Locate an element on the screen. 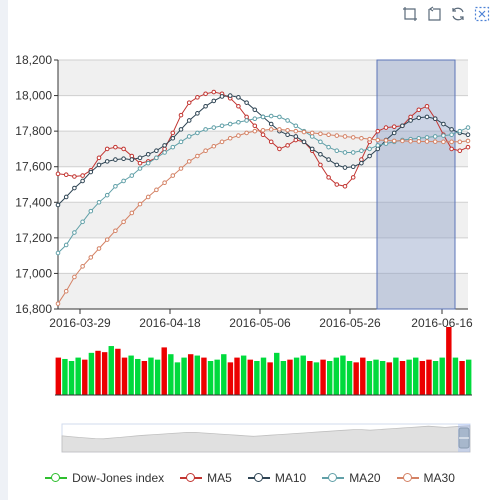 The height and width of the screenshot is (500, 500). legend-item-ma10: MA10 is located at coordinates (277, 478).